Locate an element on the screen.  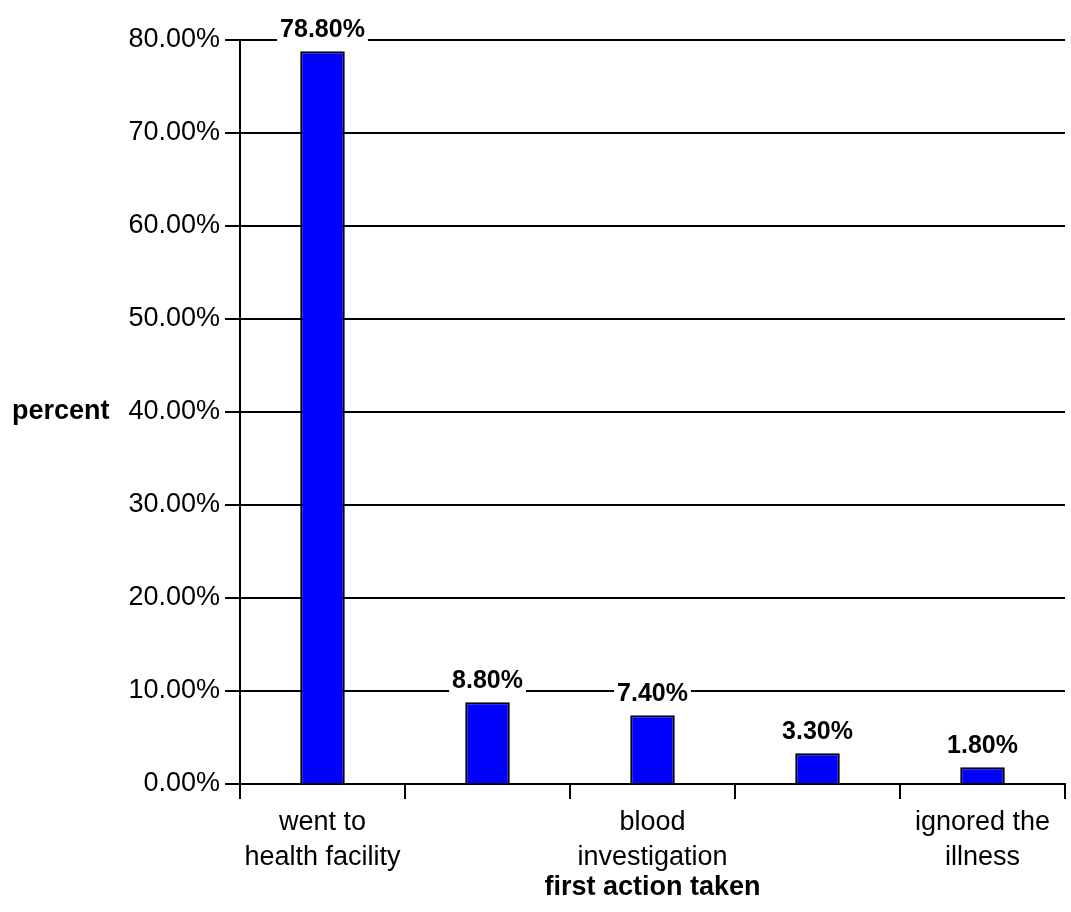
data-label: 8.80% is located at coordinates (487, 679).